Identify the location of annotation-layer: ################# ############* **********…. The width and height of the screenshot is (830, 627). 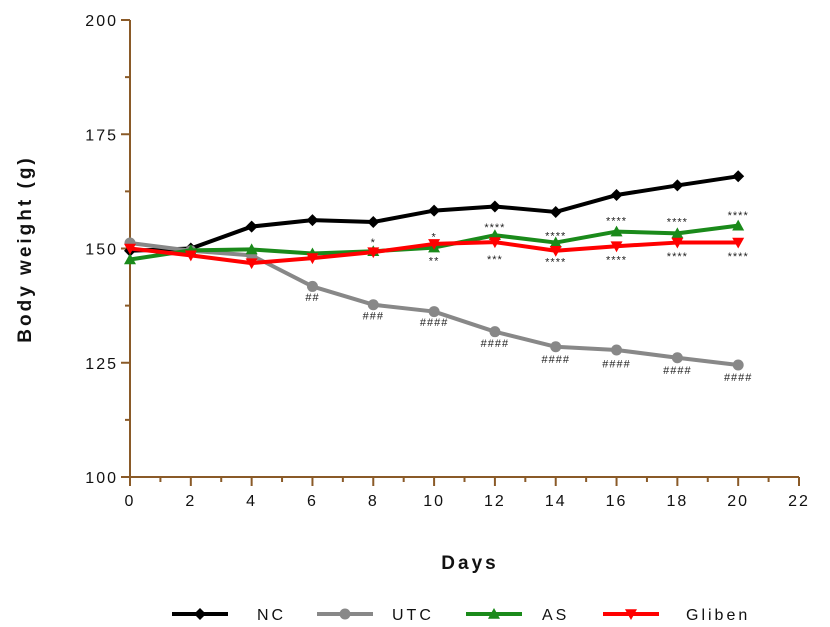
(528, 297).